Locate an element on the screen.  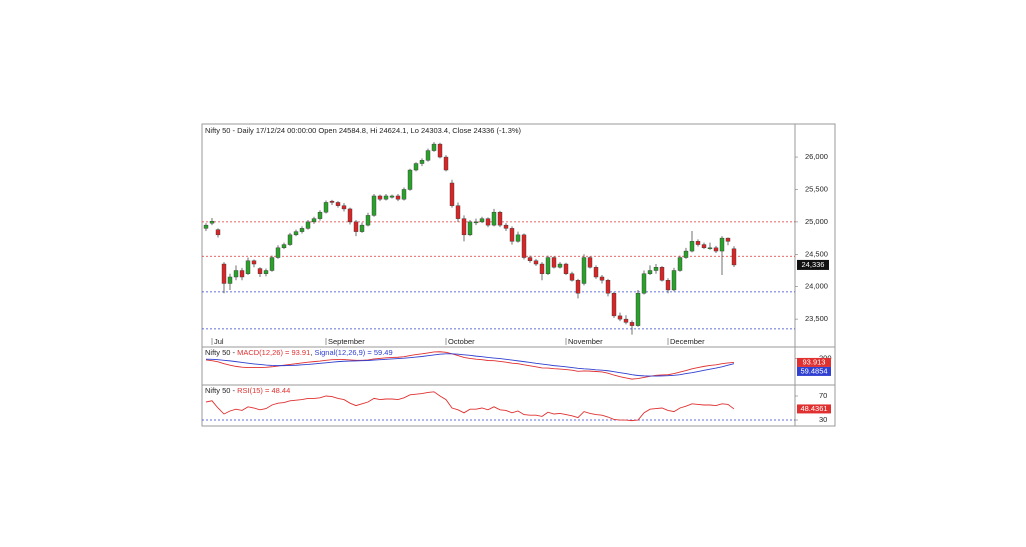
month-label: September is located at coordinates (346, 341).